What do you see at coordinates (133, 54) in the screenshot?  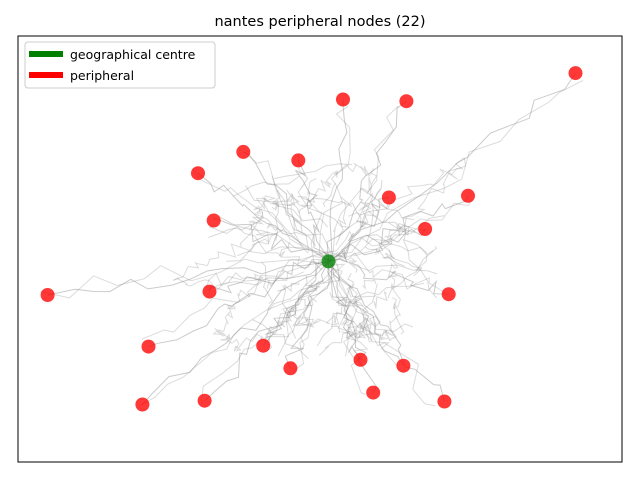 I see `legend-label-geographical-centre: geographical centre` at bounding box center [133, 54].